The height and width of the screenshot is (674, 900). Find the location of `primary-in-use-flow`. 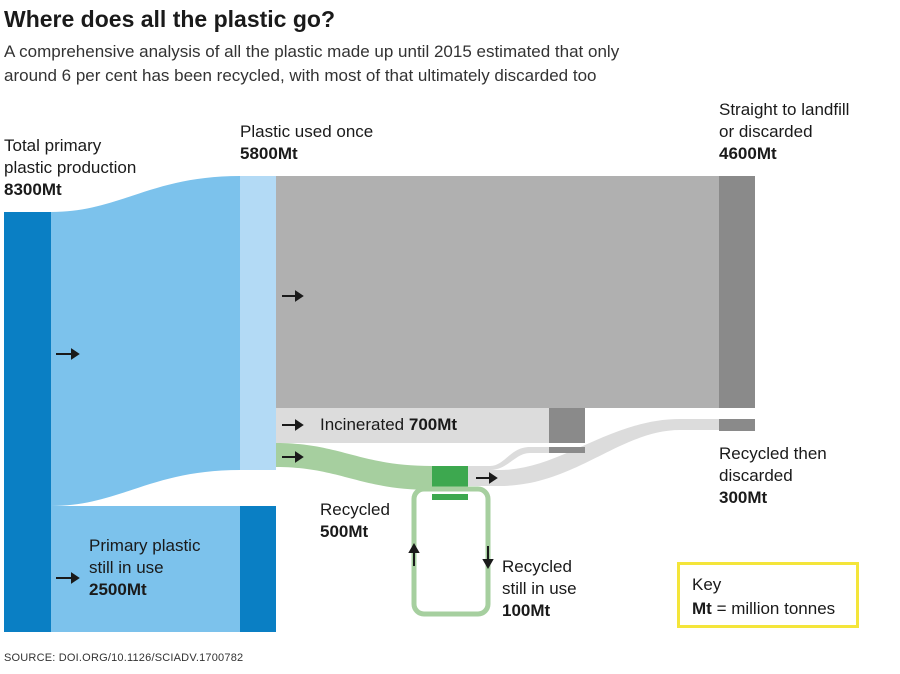

primary-in-use-flow is located at coordinates (146, 569).